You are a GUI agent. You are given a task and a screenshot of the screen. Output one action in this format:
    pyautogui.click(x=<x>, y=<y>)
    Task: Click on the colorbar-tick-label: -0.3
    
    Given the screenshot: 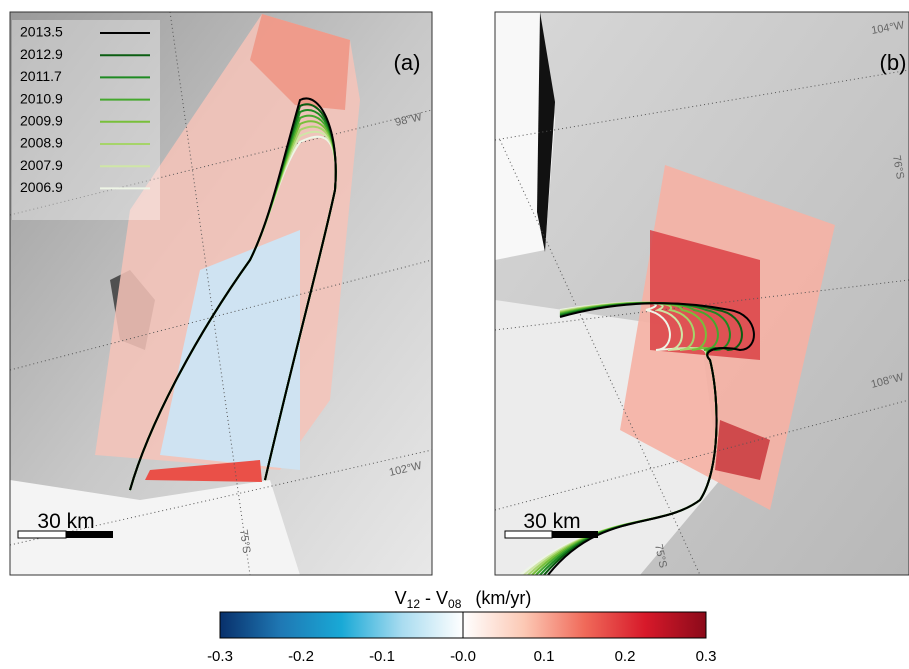 What is the action you would take?
    pyautogui.click(x=220, y=656)
    